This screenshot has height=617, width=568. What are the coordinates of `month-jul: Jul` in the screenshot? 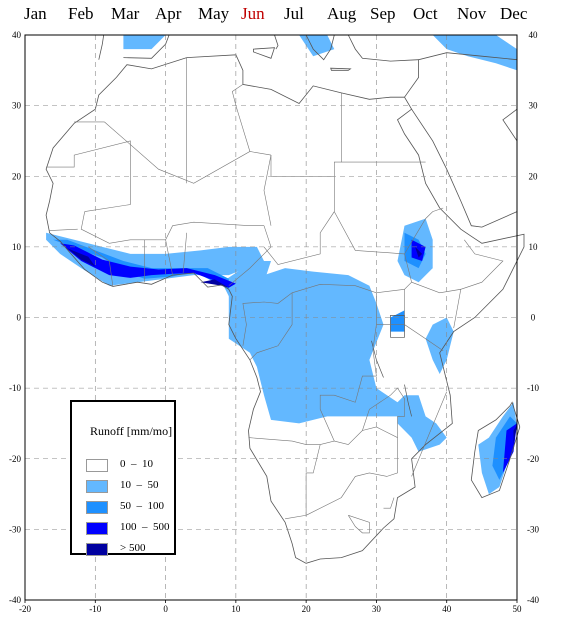 It's located at (294, 13).